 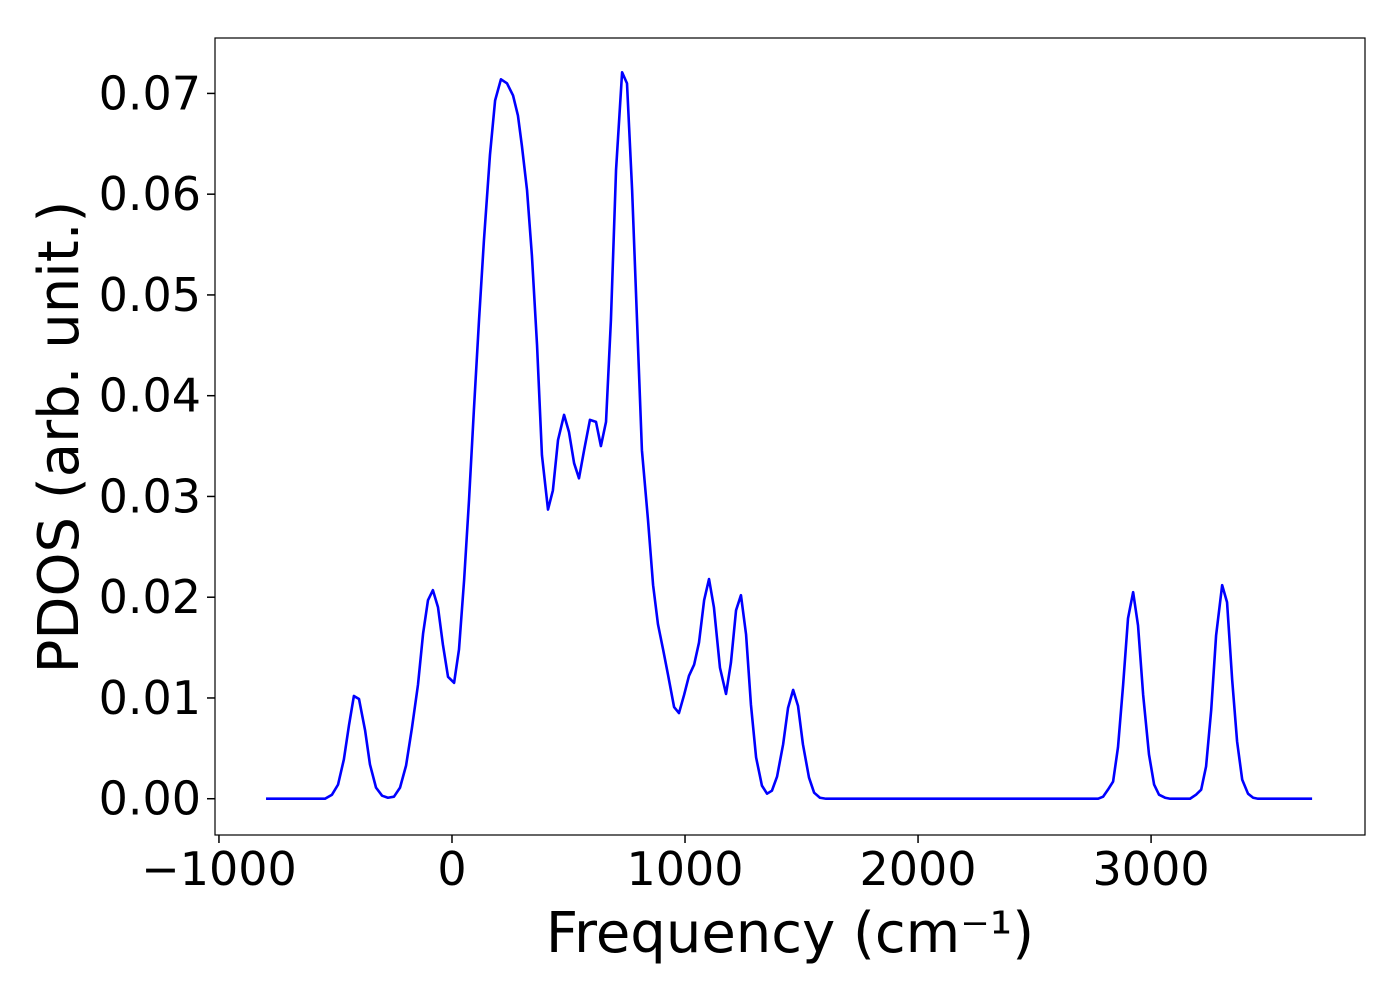 I want to click on x-tick-label: 3000, so click(x=1151, y=869).